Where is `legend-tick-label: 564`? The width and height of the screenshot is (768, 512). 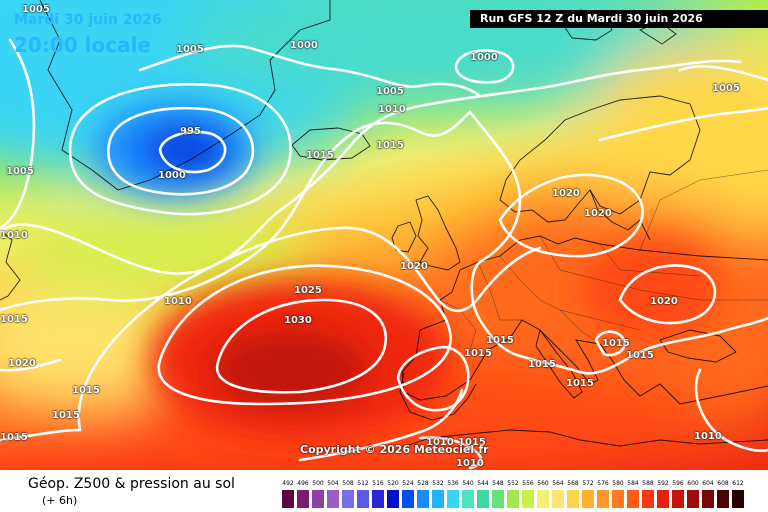 legend-tick-label: 564 is located at coordinates (558, 483).